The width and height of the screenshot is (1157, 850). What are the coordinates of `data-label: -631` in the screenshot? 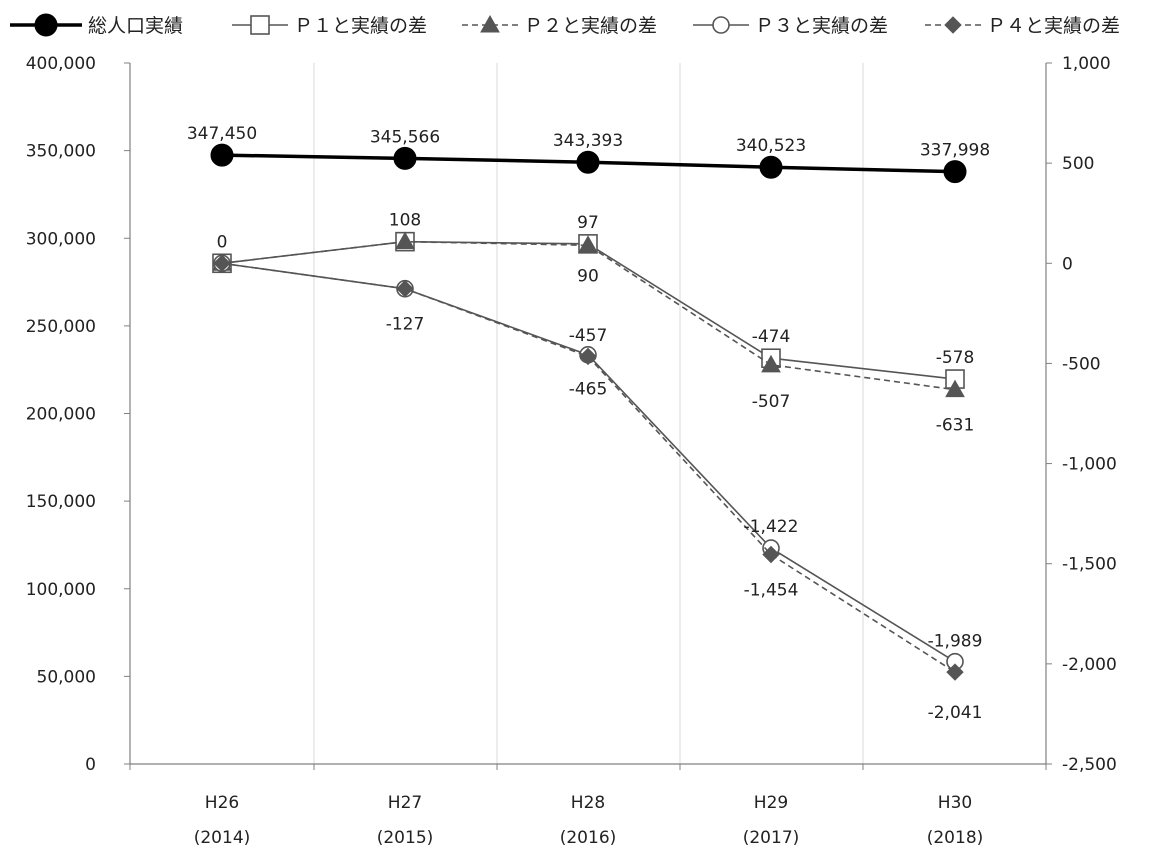 It's located at (955, 426).